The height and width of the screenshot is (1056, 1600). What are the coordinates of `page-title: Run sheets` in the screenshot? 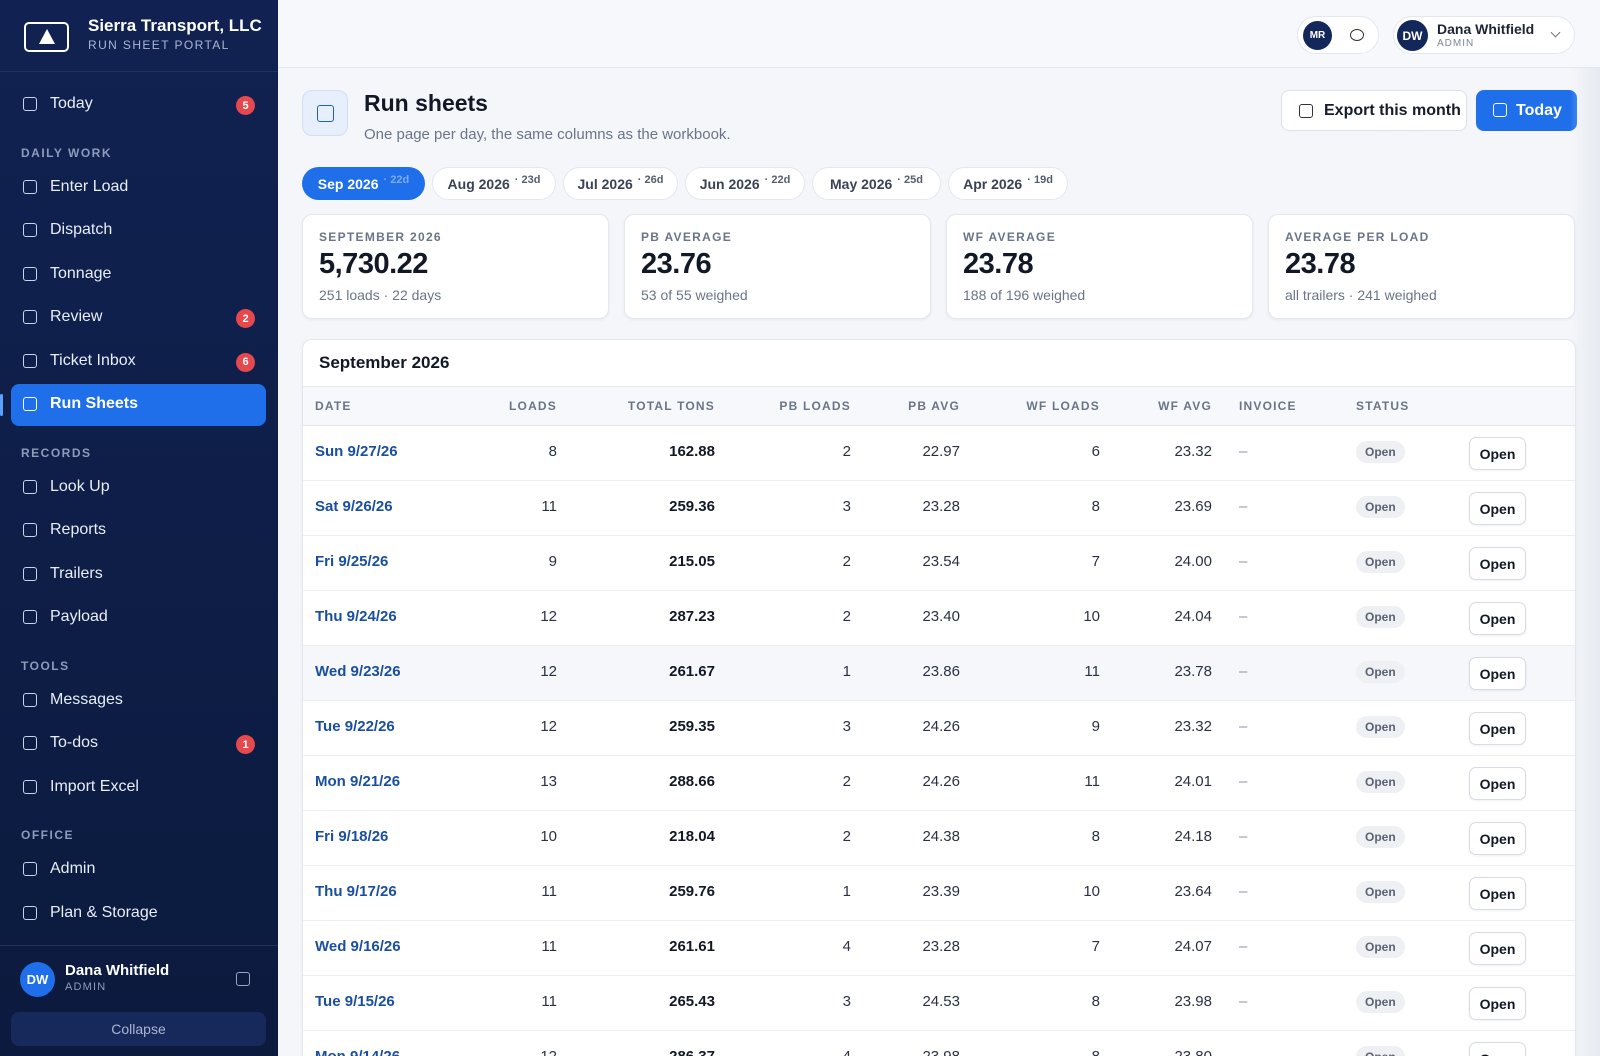 It's located at (426, 103).